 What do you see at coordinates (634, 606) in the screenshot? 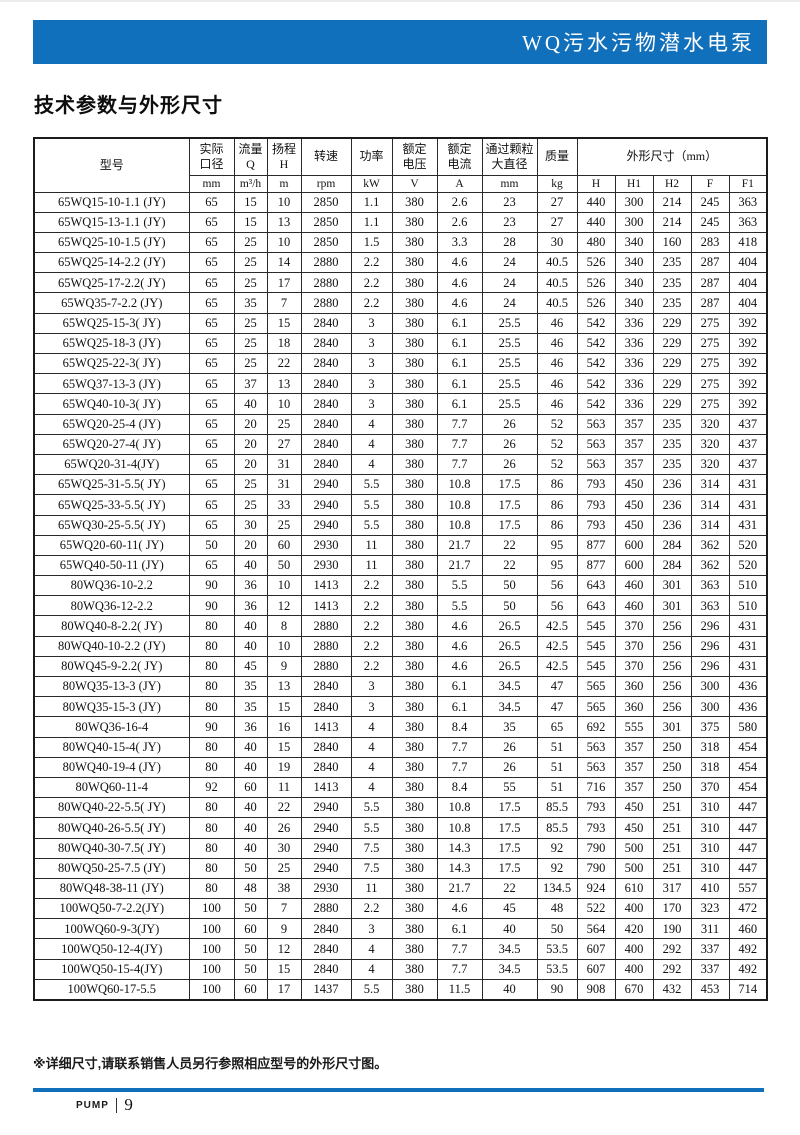
I see `cell-value: 460` at bounding box center [634, 606].